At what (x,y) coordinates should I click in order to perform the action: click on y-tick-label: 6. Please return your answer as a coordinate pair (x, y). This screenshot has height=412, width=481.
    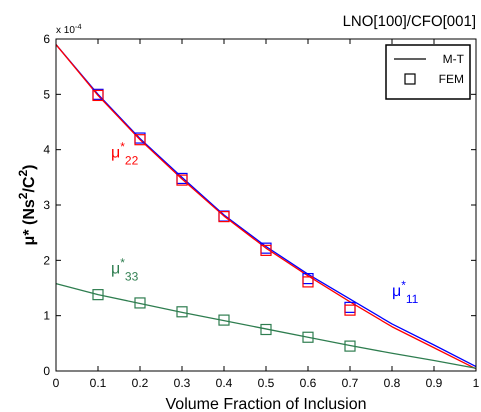
    Looking at the image, I should click on (46, 39).